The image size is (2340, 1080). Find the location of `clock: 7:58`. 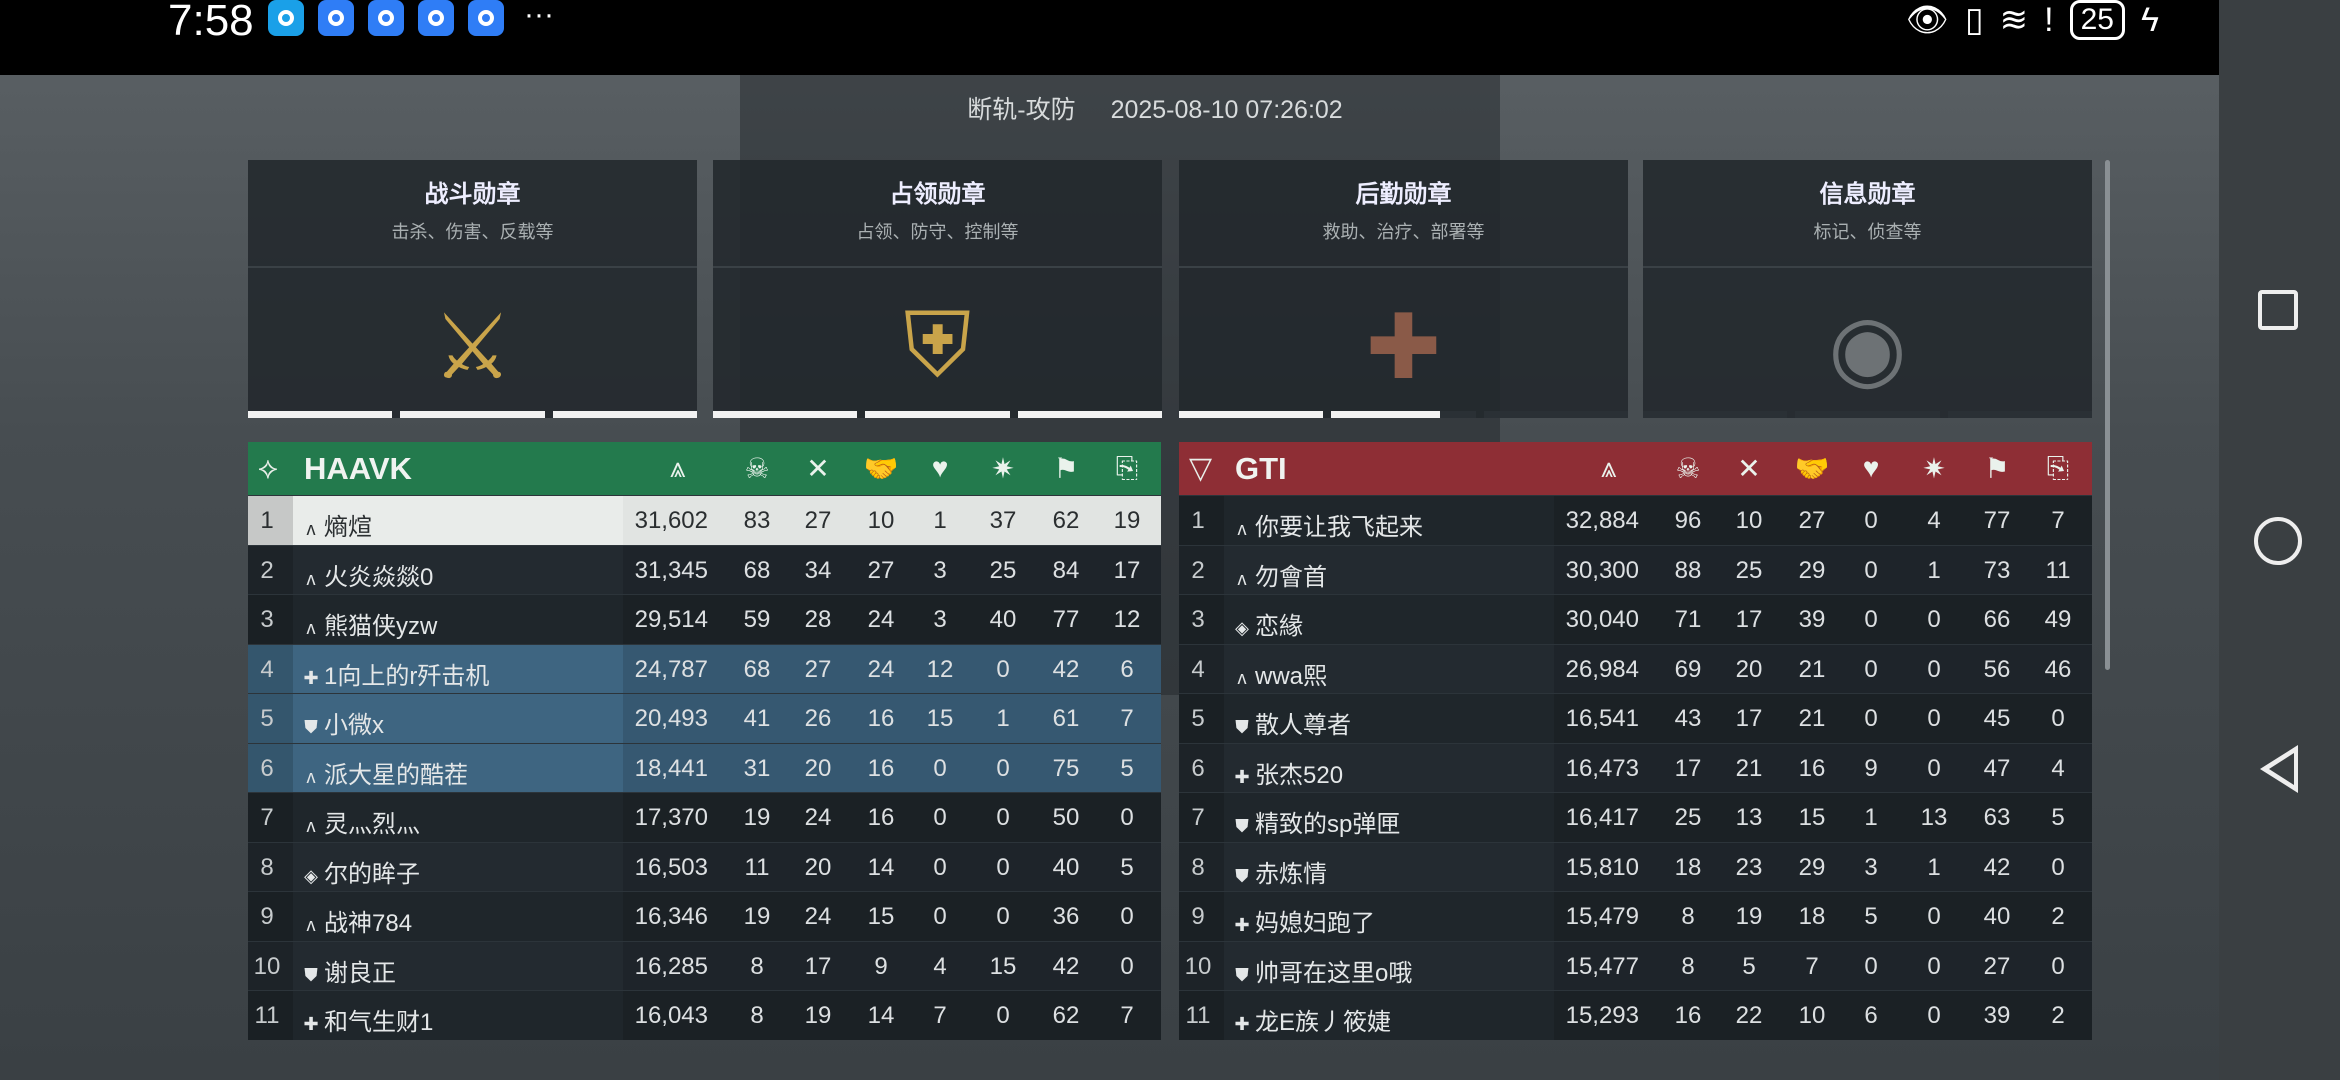

clock: 7:58 is located at coordinates (211, 22).